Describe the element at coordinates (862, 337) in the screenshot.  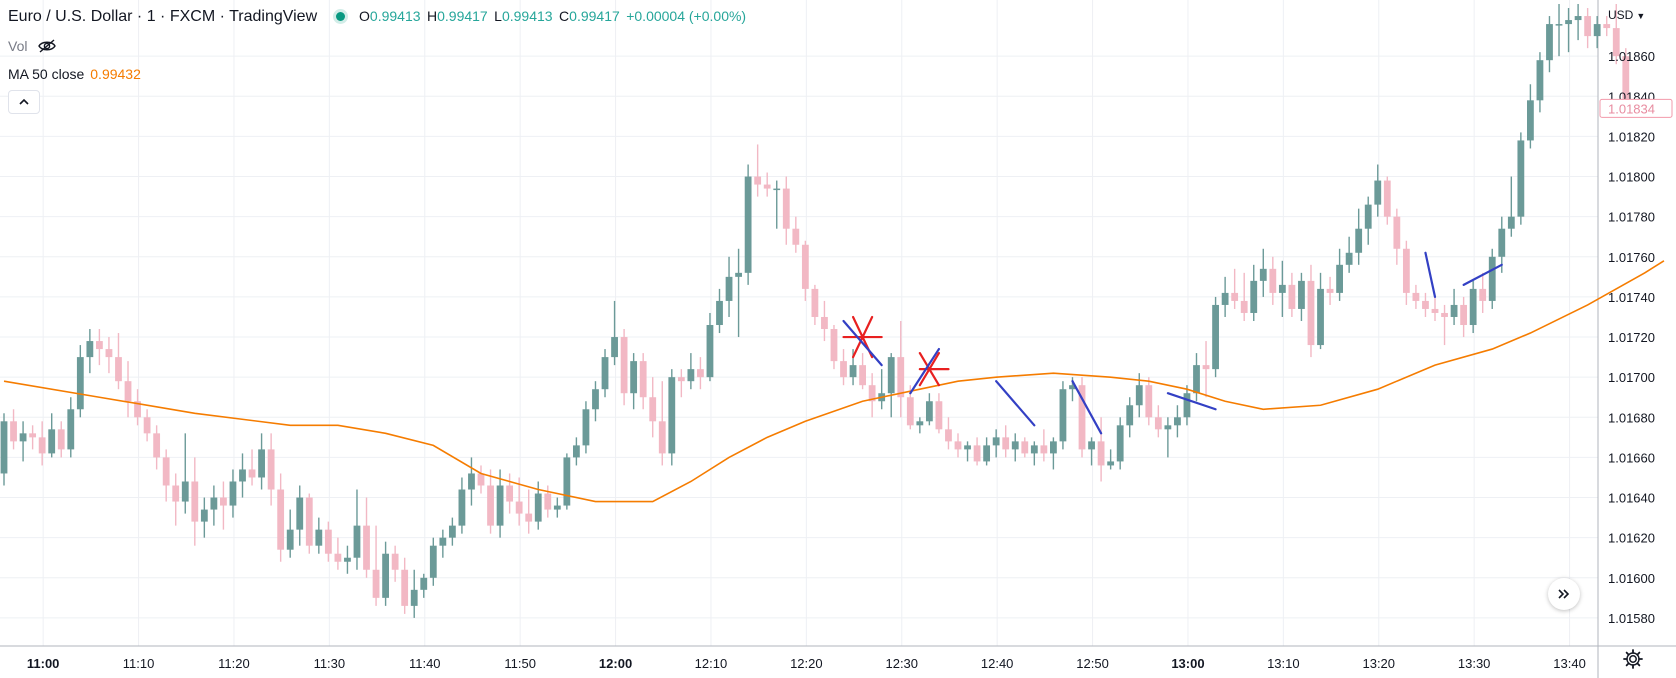
I see `red-cross-annotation` at that location.